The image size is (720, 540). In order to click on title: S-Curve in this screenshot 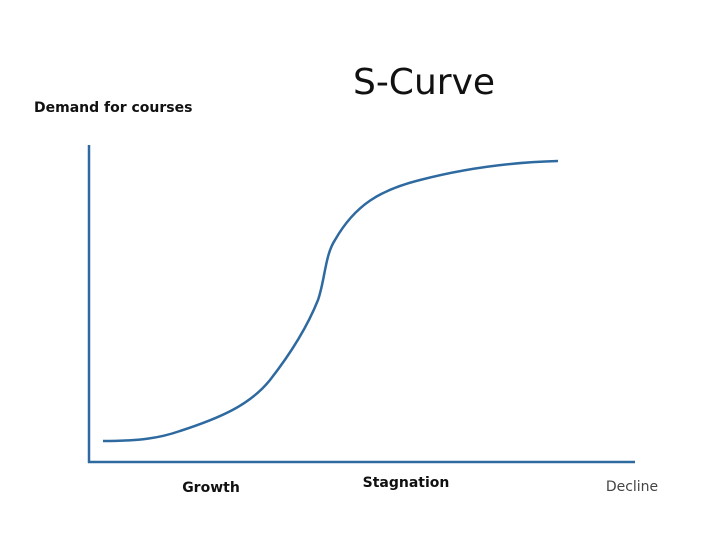, I will do `click(424, 82)`.